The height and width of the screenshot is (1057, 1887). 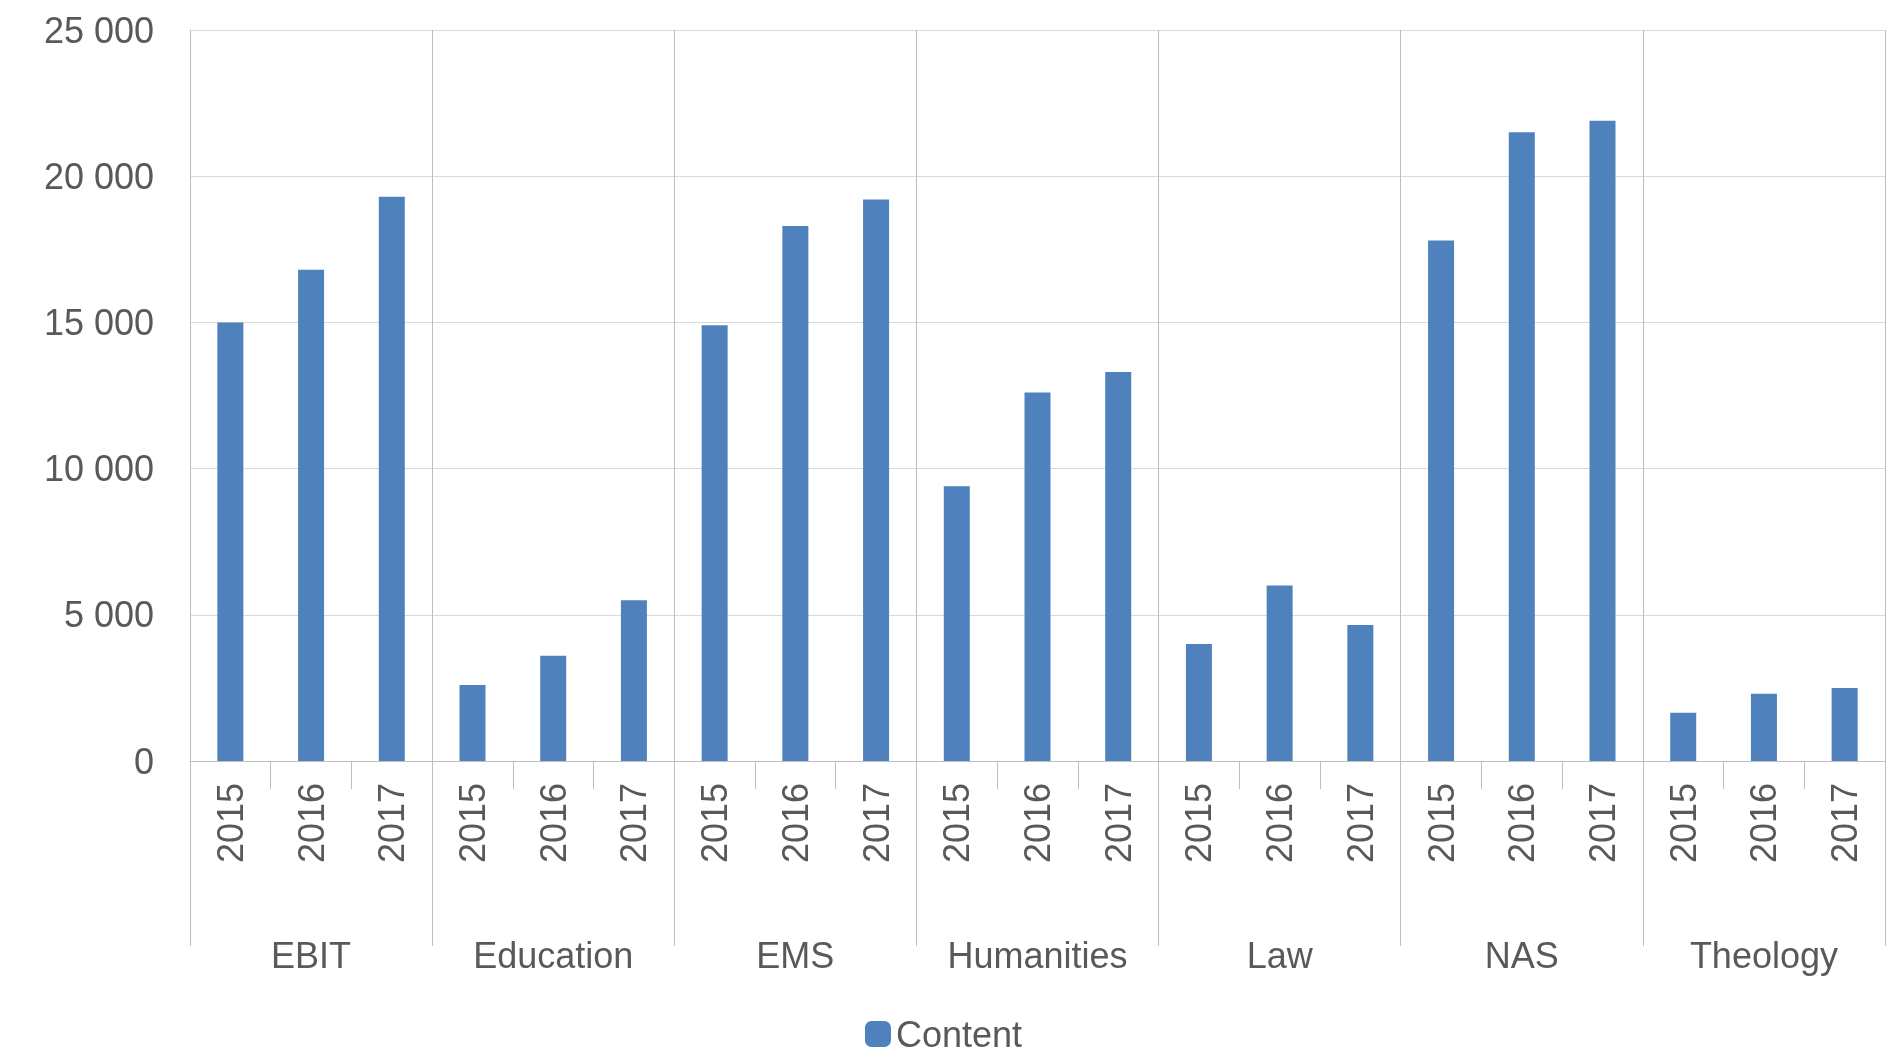 I want to click on text: NAS, so click(x=1521, y=955).